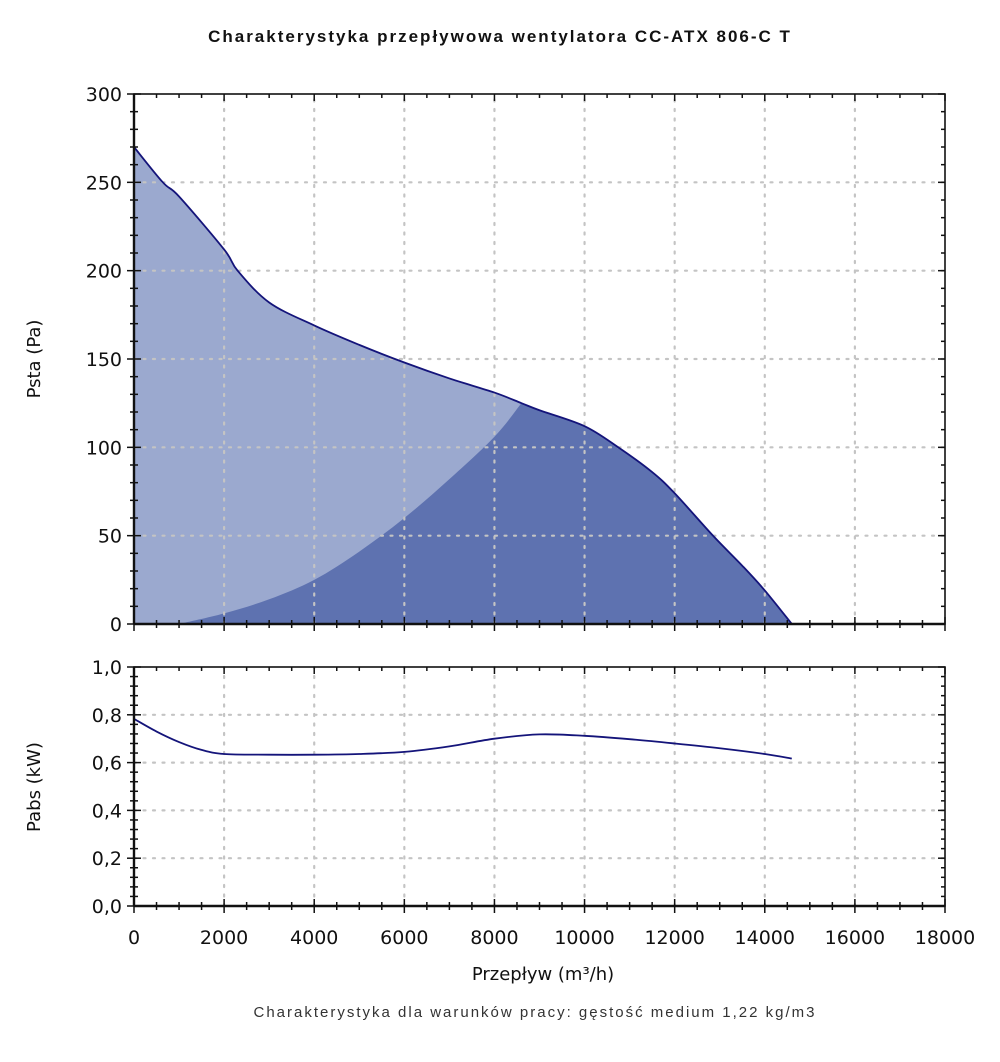  I want to click on pressure-y-tick-label: 150, so click(104, 360).